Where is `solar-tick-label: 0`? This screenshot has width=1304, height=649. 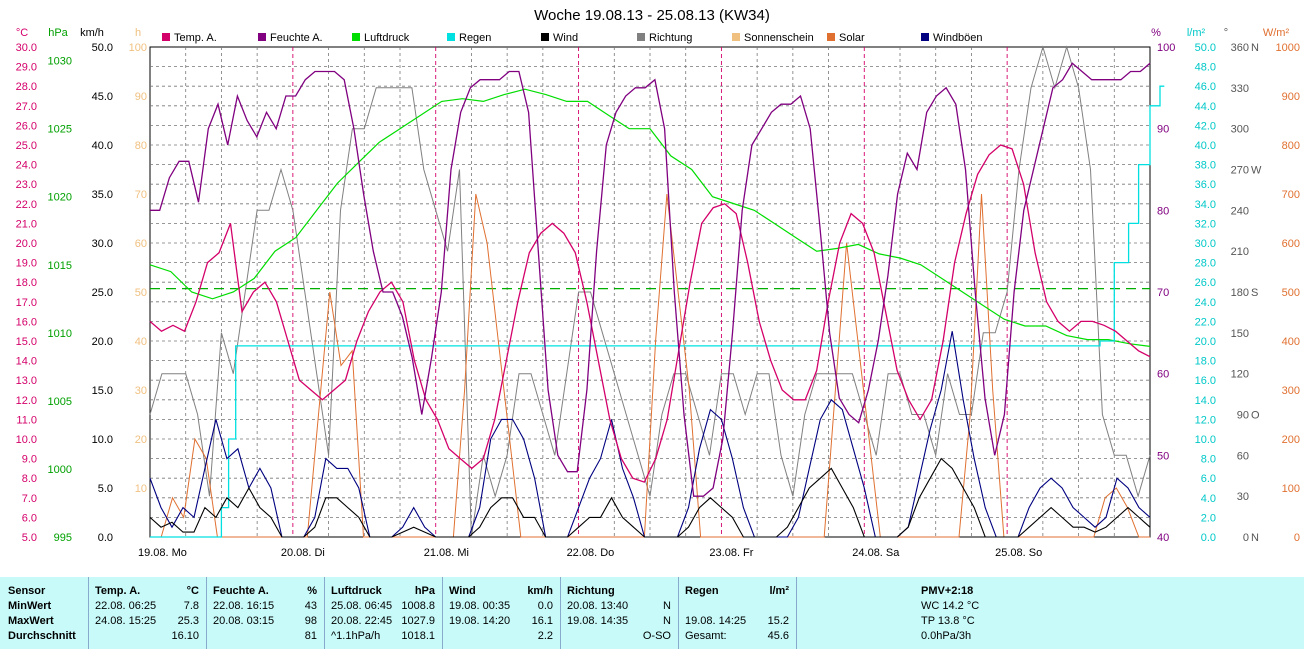 solar-tick-label: 0 is located at coordinates (1297, 538).